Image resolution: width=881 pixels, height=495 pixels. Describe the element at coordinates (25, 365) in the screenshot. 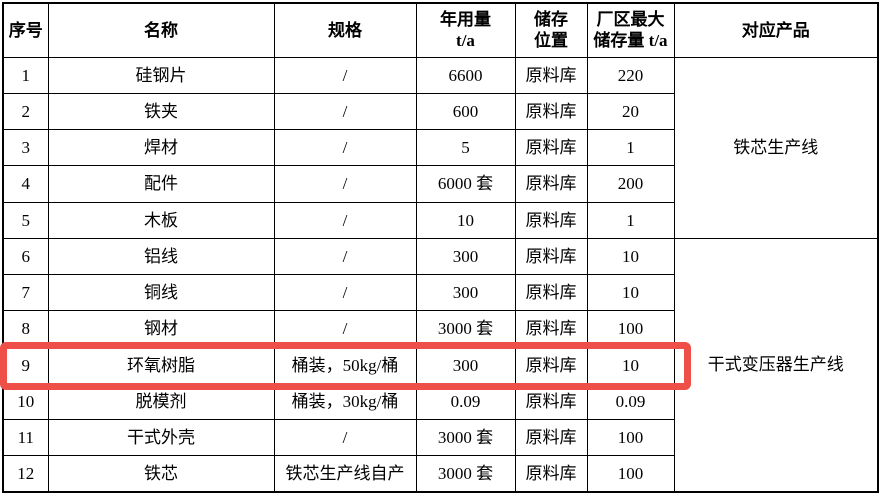

I see `cell-no: 9` at that location.